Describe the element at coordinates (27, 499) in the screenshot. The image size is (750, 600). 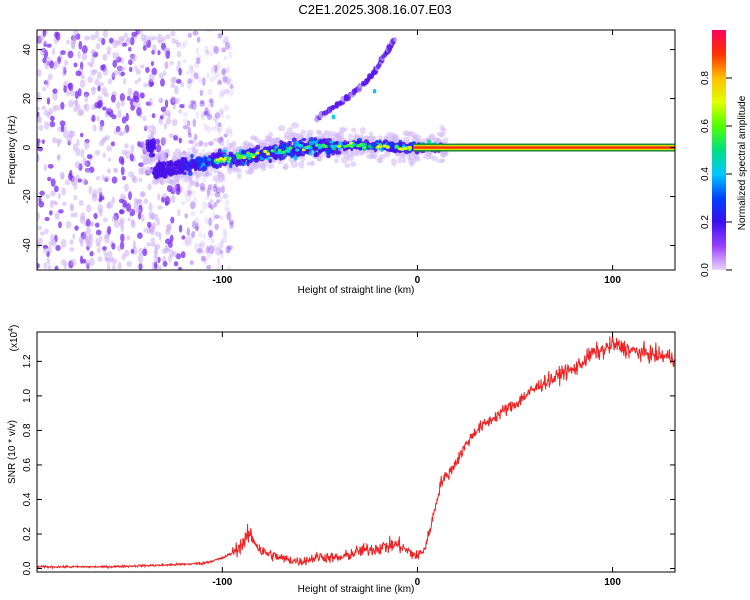
I see `snr-y-tick-label: 0.4` at that location.